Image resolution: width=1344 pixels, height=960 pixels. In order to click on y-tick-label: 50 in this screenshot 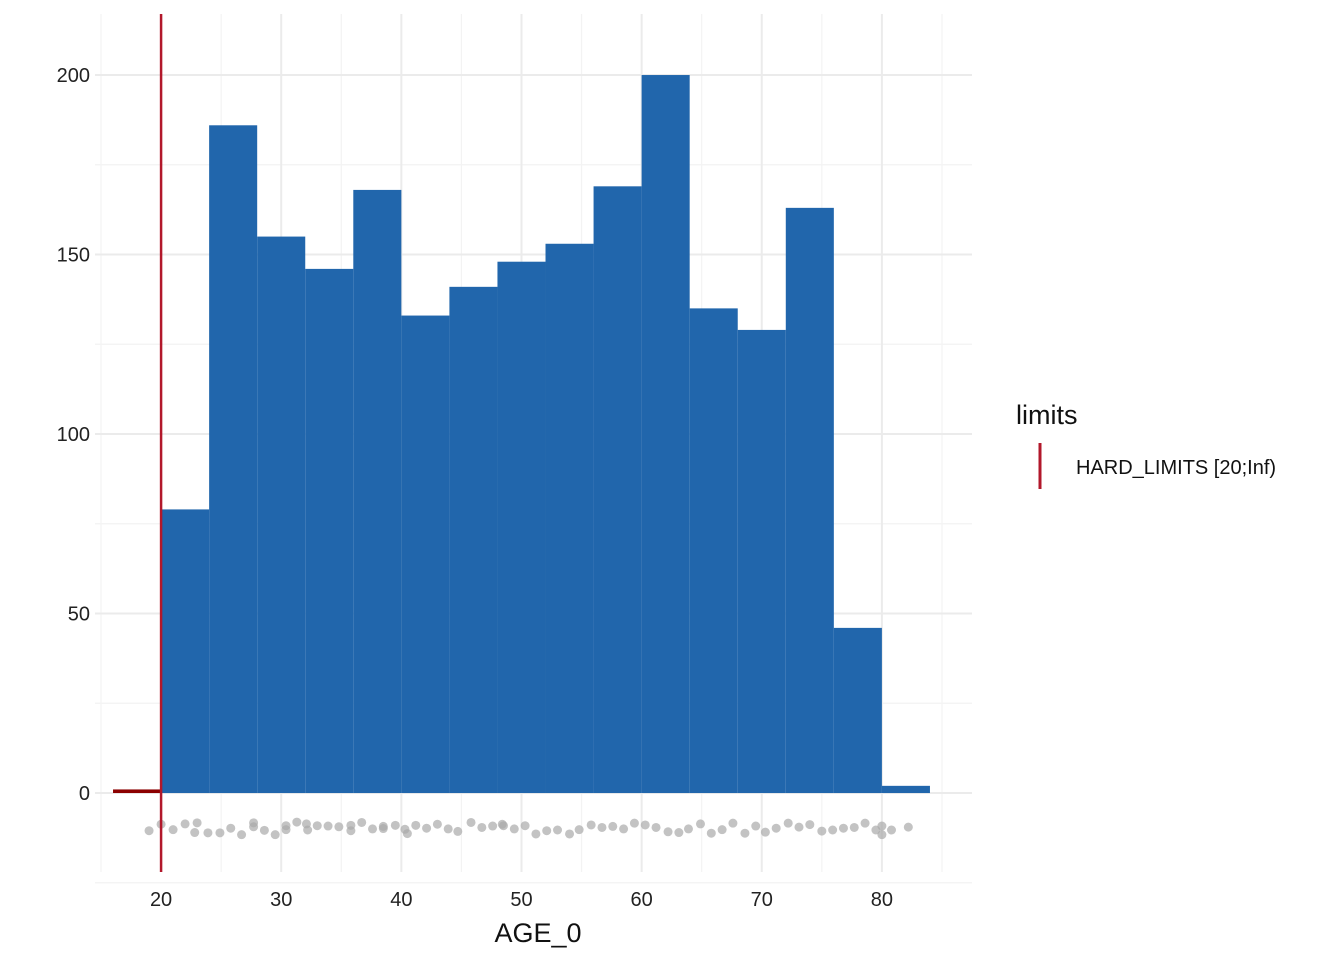, I will do `click(79, 615)`.